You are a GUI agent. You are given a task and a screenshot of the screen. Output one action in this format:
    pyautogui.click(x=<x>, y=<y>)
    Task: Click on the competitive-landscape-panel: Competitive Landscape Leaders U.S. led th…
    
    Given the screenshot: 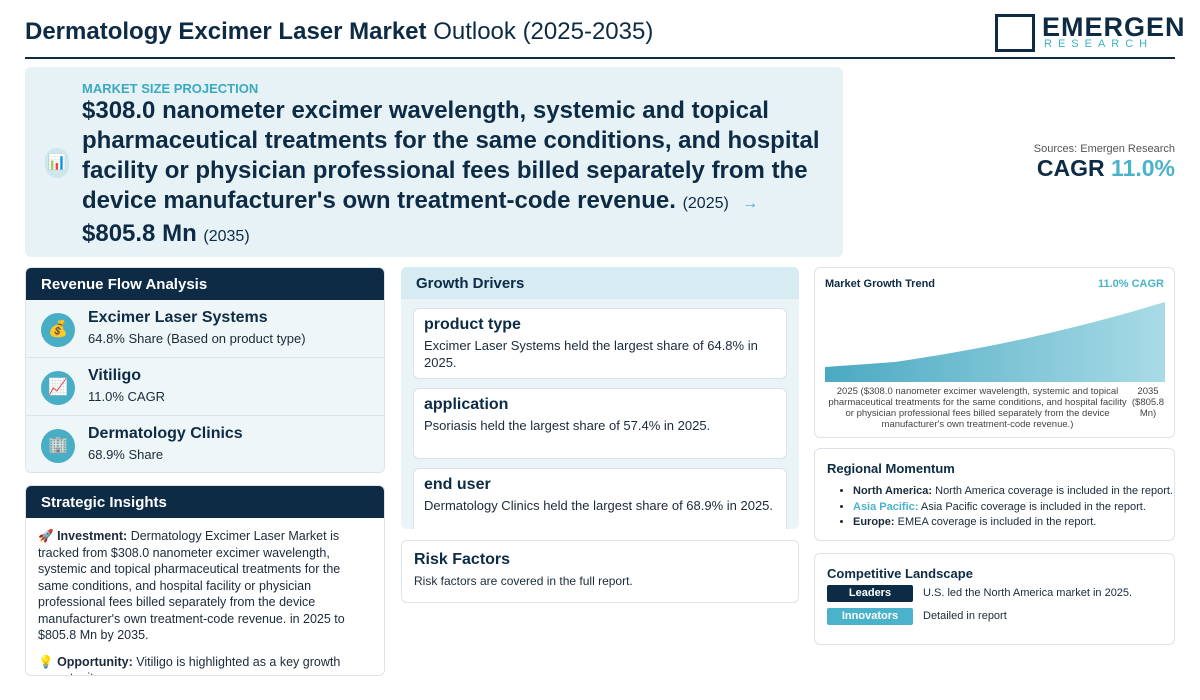 What is the action you would take?
    pyautogui.click(x=994, y=599)
    